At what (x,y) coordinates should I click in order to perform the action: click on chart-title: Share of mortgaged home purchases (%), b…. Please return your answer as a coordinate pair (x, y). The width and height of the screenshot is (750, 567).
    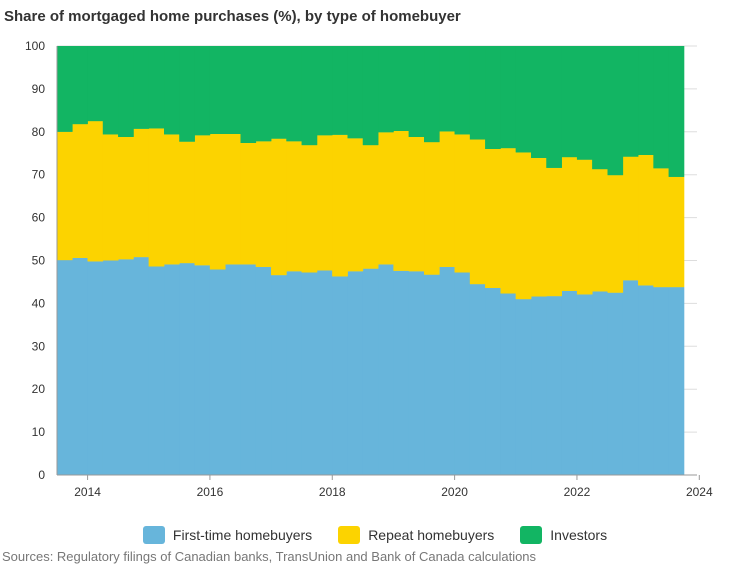
    Looking at the image, I should click on (232, 16).